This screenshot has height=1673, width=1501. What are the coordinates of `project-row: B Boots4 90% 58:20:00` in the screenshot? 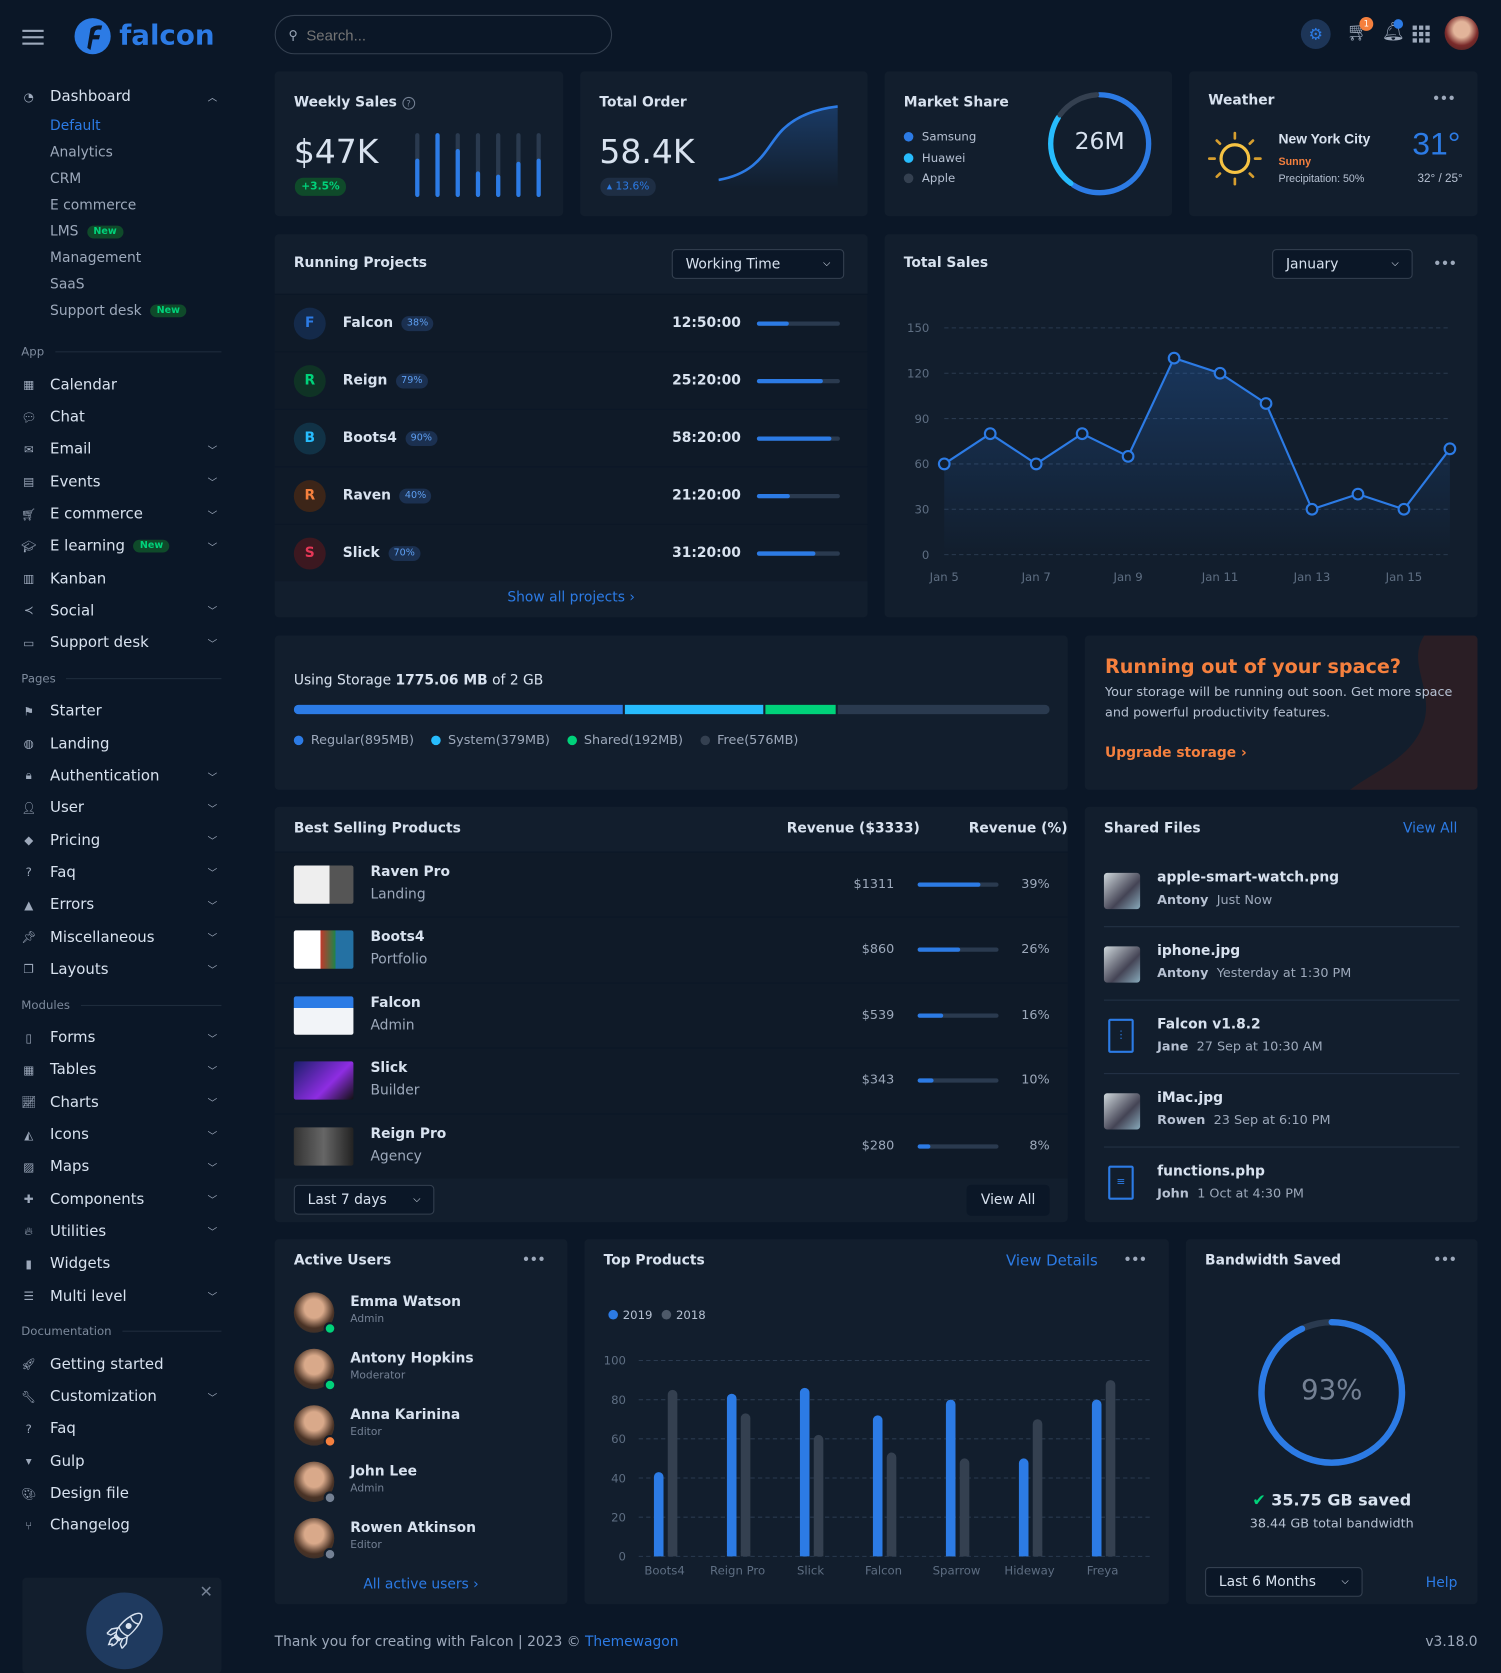 It's located at (571, 437).